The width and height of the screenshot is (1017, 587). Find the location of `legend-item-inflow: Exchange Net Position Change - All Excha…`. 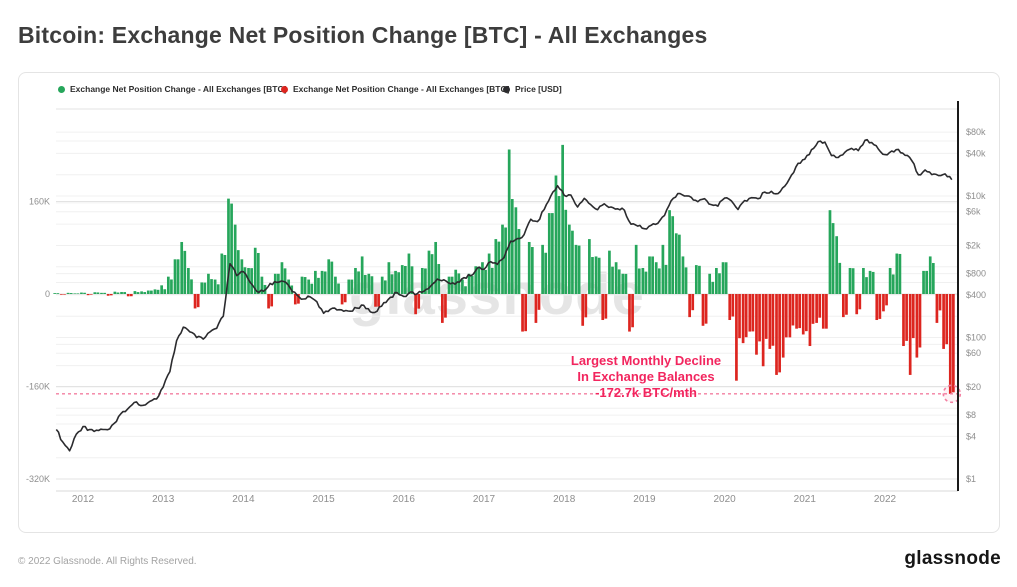

legend-item-inflow: Exchange Net Position Change - All Excha… is located at coordinates (172, 89).